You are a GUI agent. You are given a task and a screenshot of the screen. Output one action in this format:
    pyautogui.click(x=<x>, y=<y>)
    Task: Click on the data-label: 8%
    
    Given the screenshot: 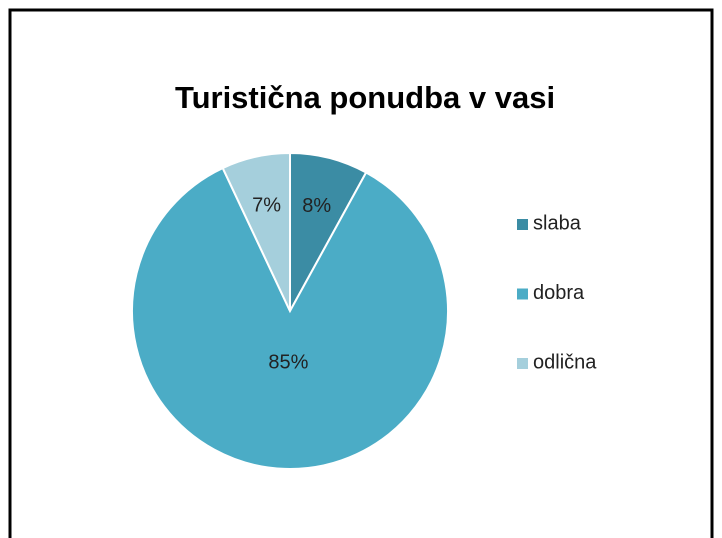 What is the action you would take?
    pyautogui.click(x=316, y=206)
    